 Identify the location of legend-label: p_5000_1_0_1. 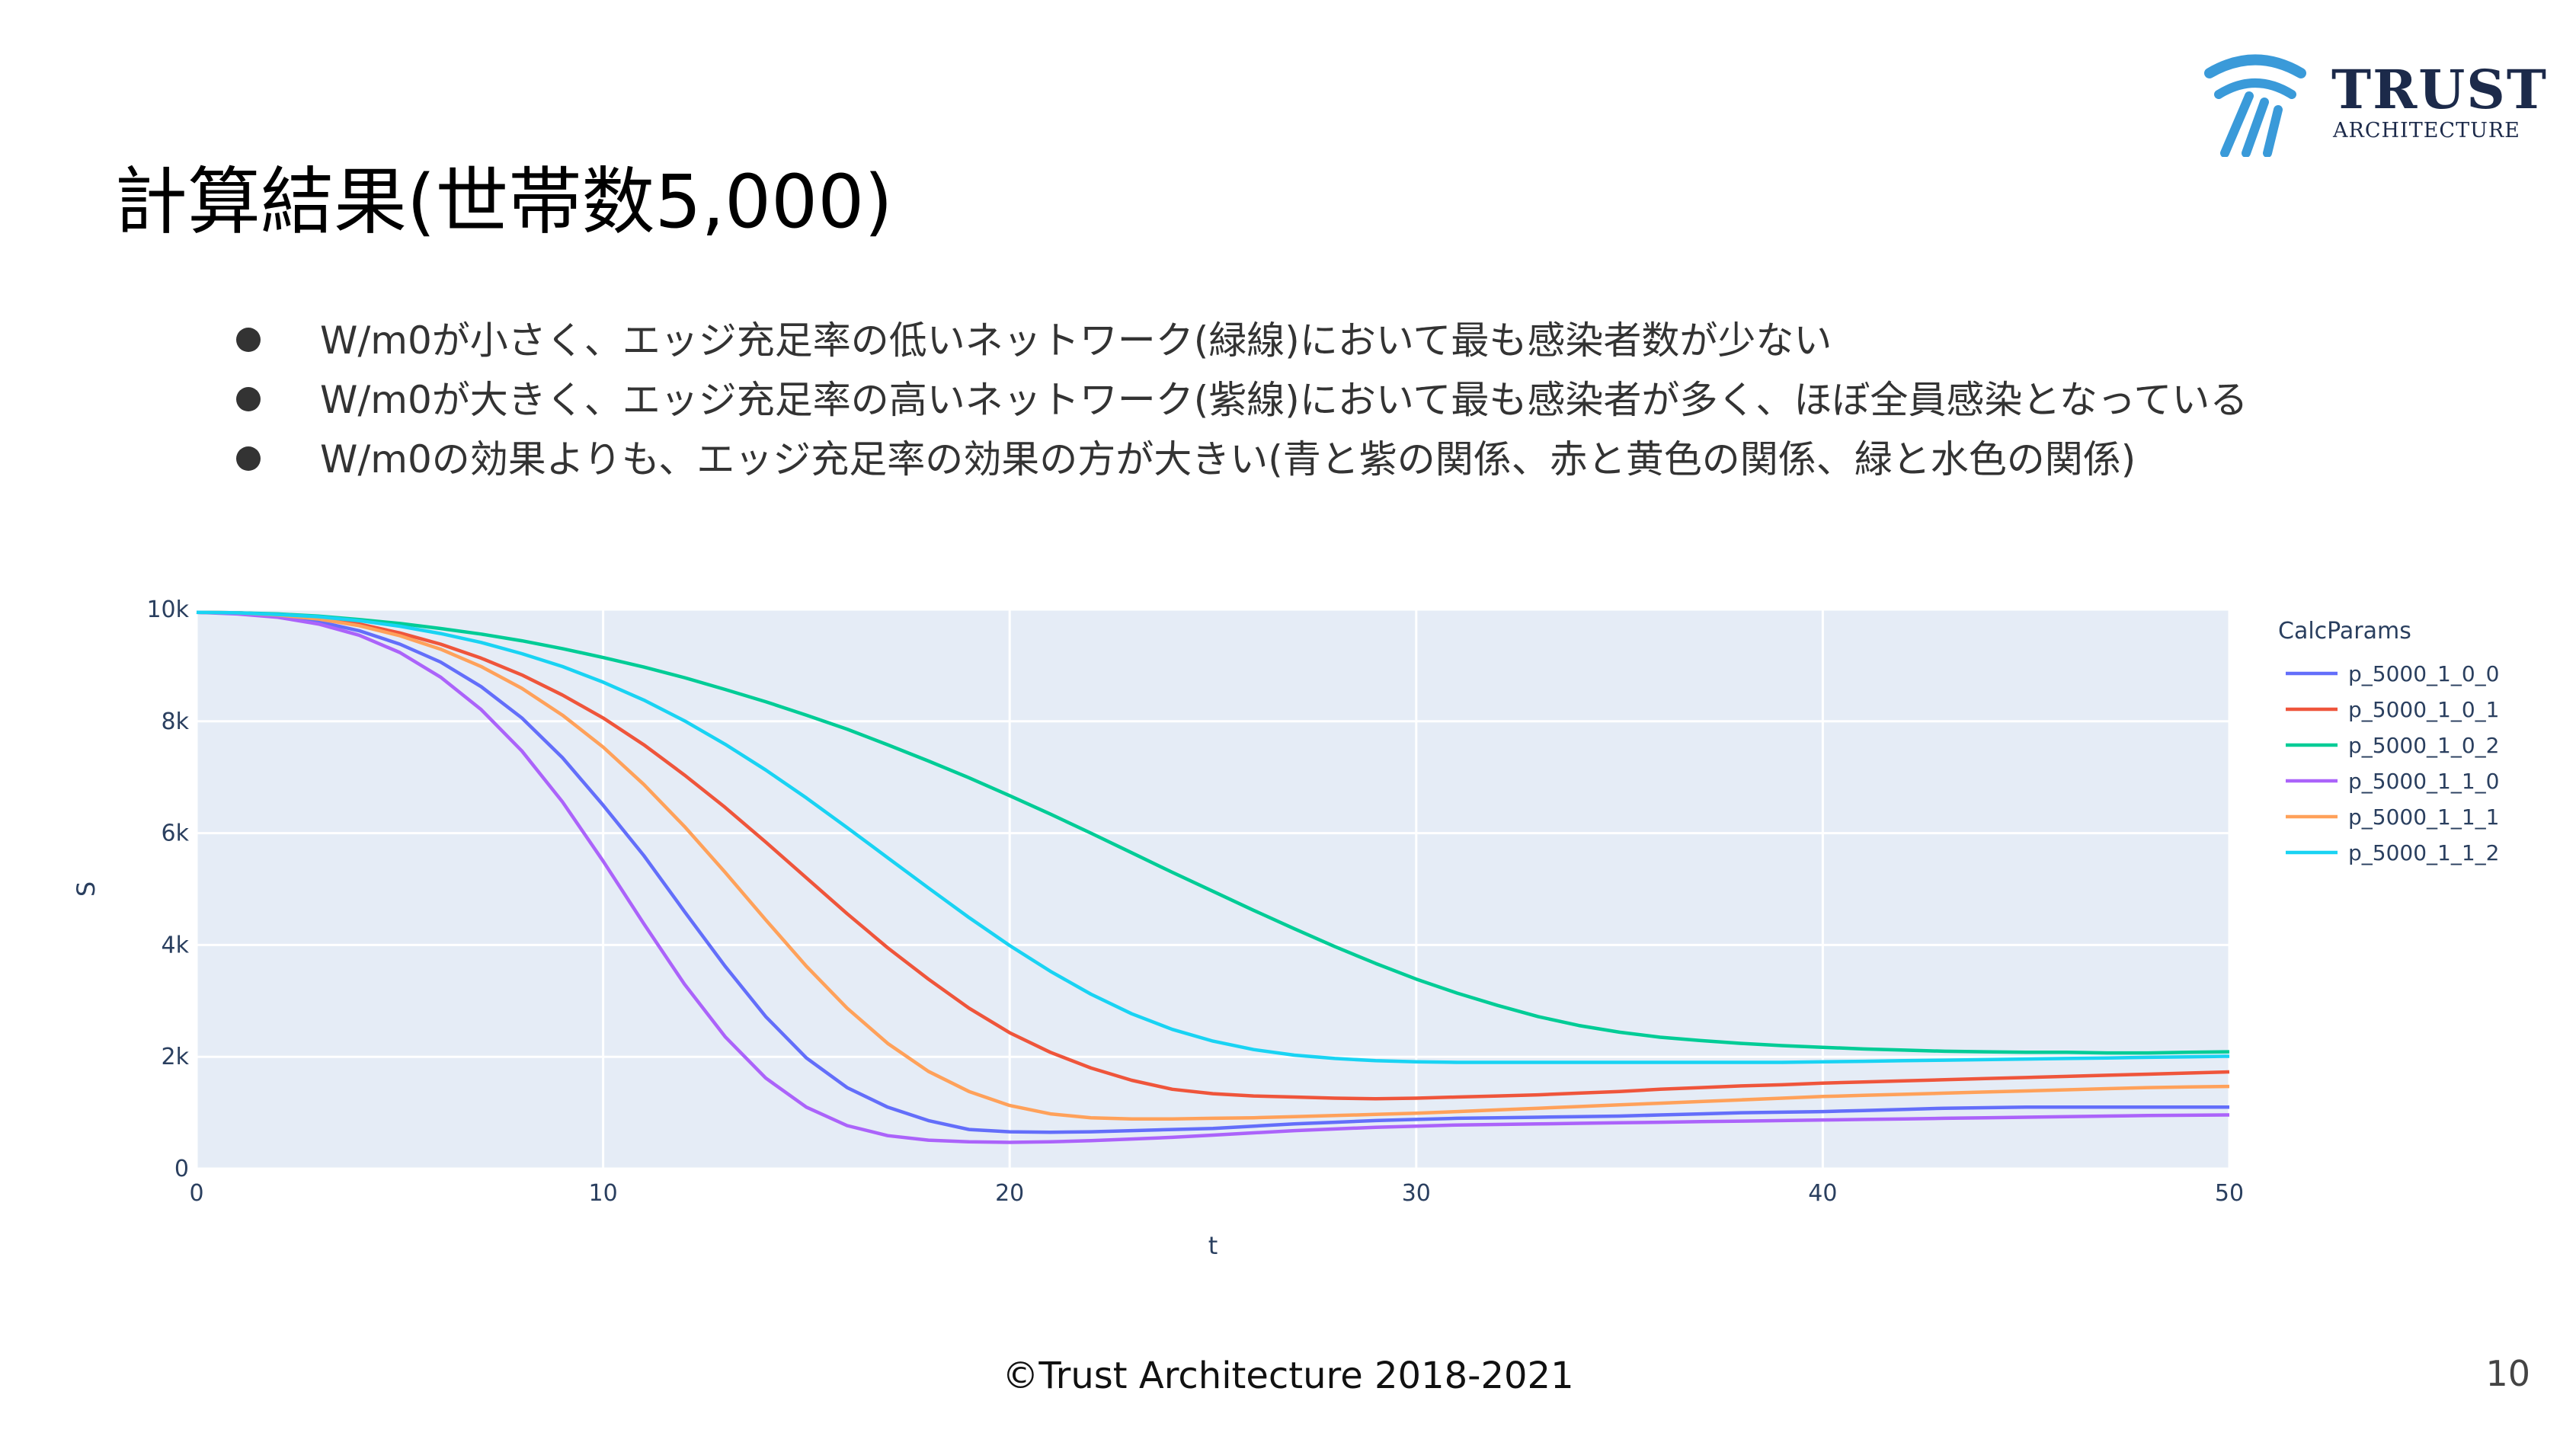
(2423, 709).